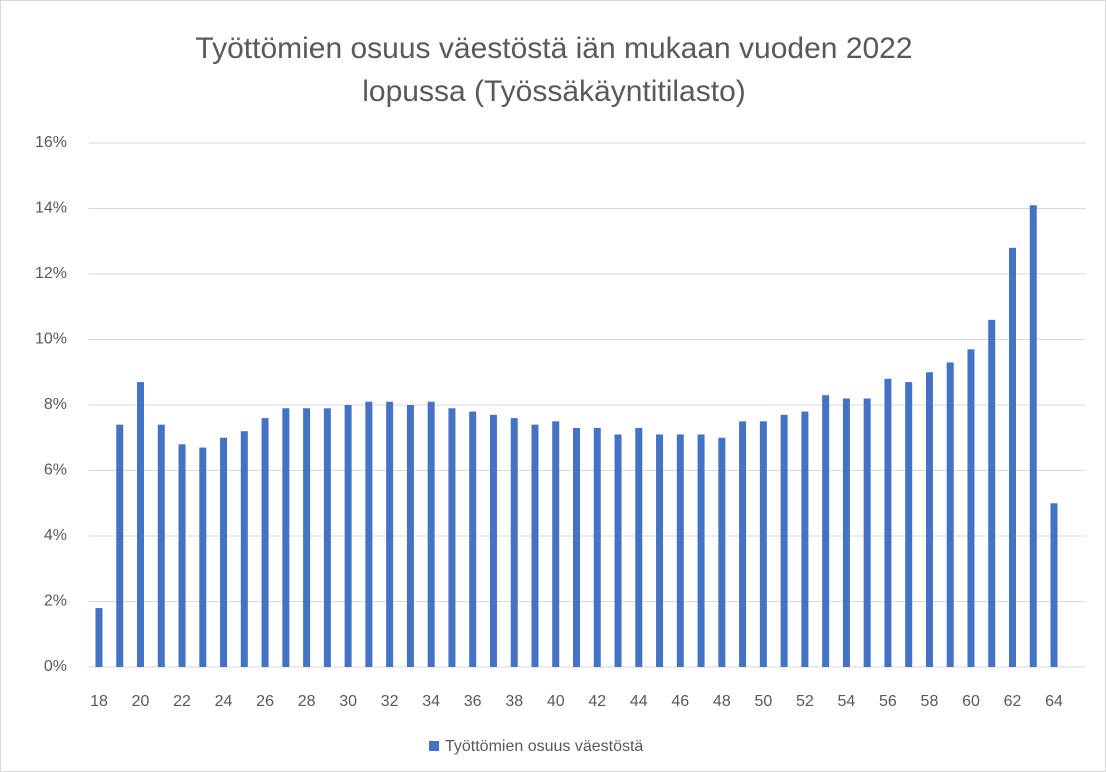 This screenshot has height=772, width=1106. What do you see at coordinates (763, 701) in the screenshot?
I see `x-tick-label: 50` at bounding box center [763, 701].